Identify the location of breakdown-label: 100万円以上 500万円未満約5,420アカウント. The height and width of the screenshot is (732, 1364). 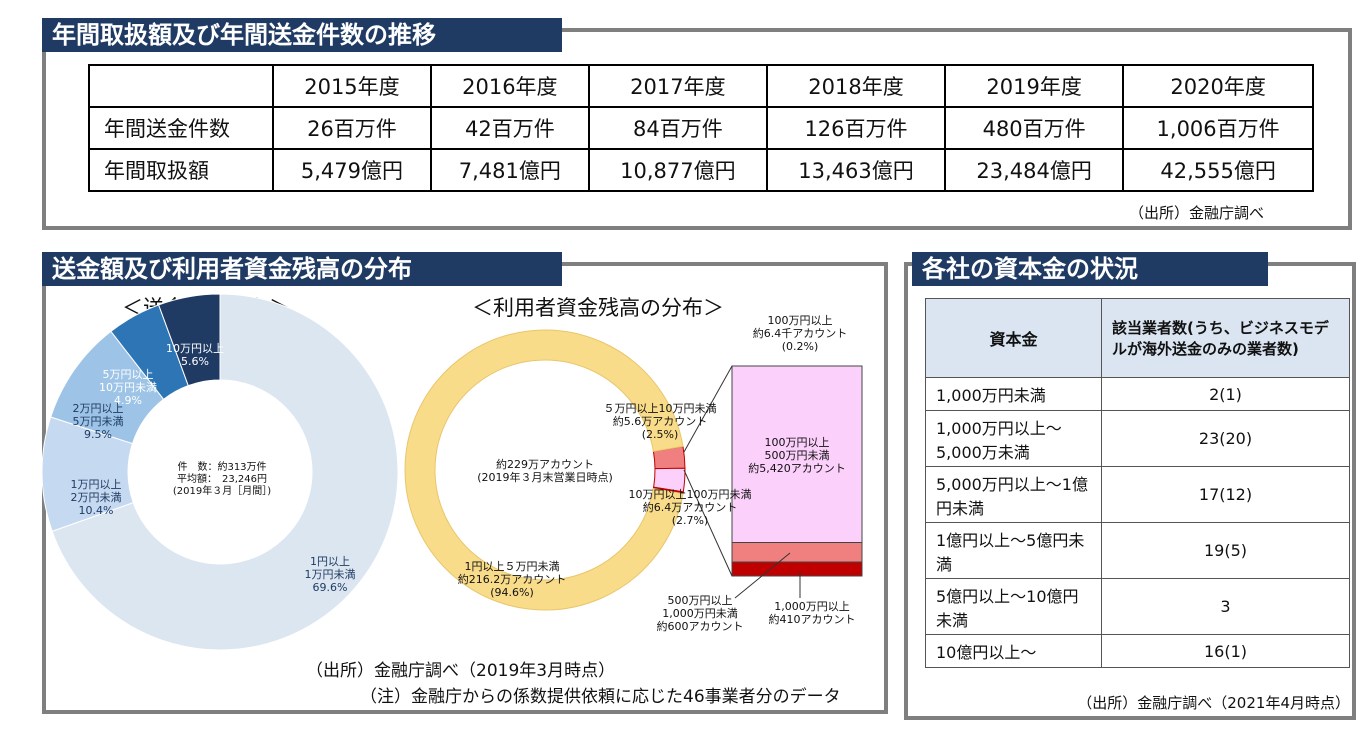
(797, 455).